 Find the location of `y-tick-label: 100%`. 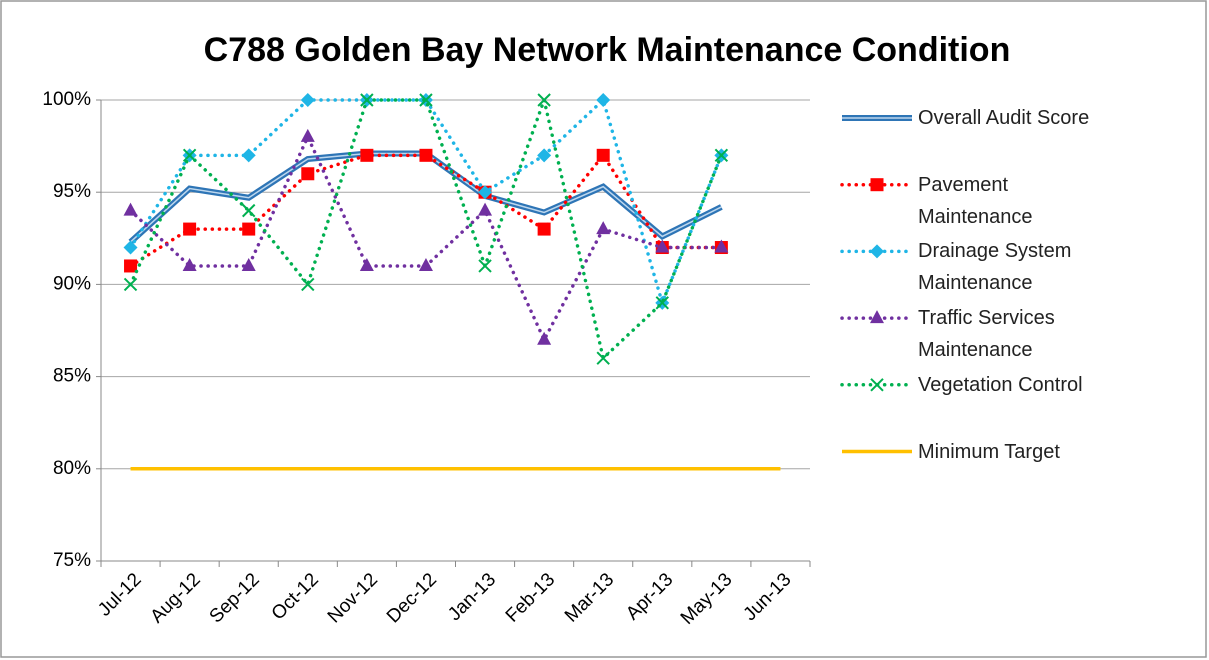

y-tick-label: 100% is located at coordinates (66, 99).